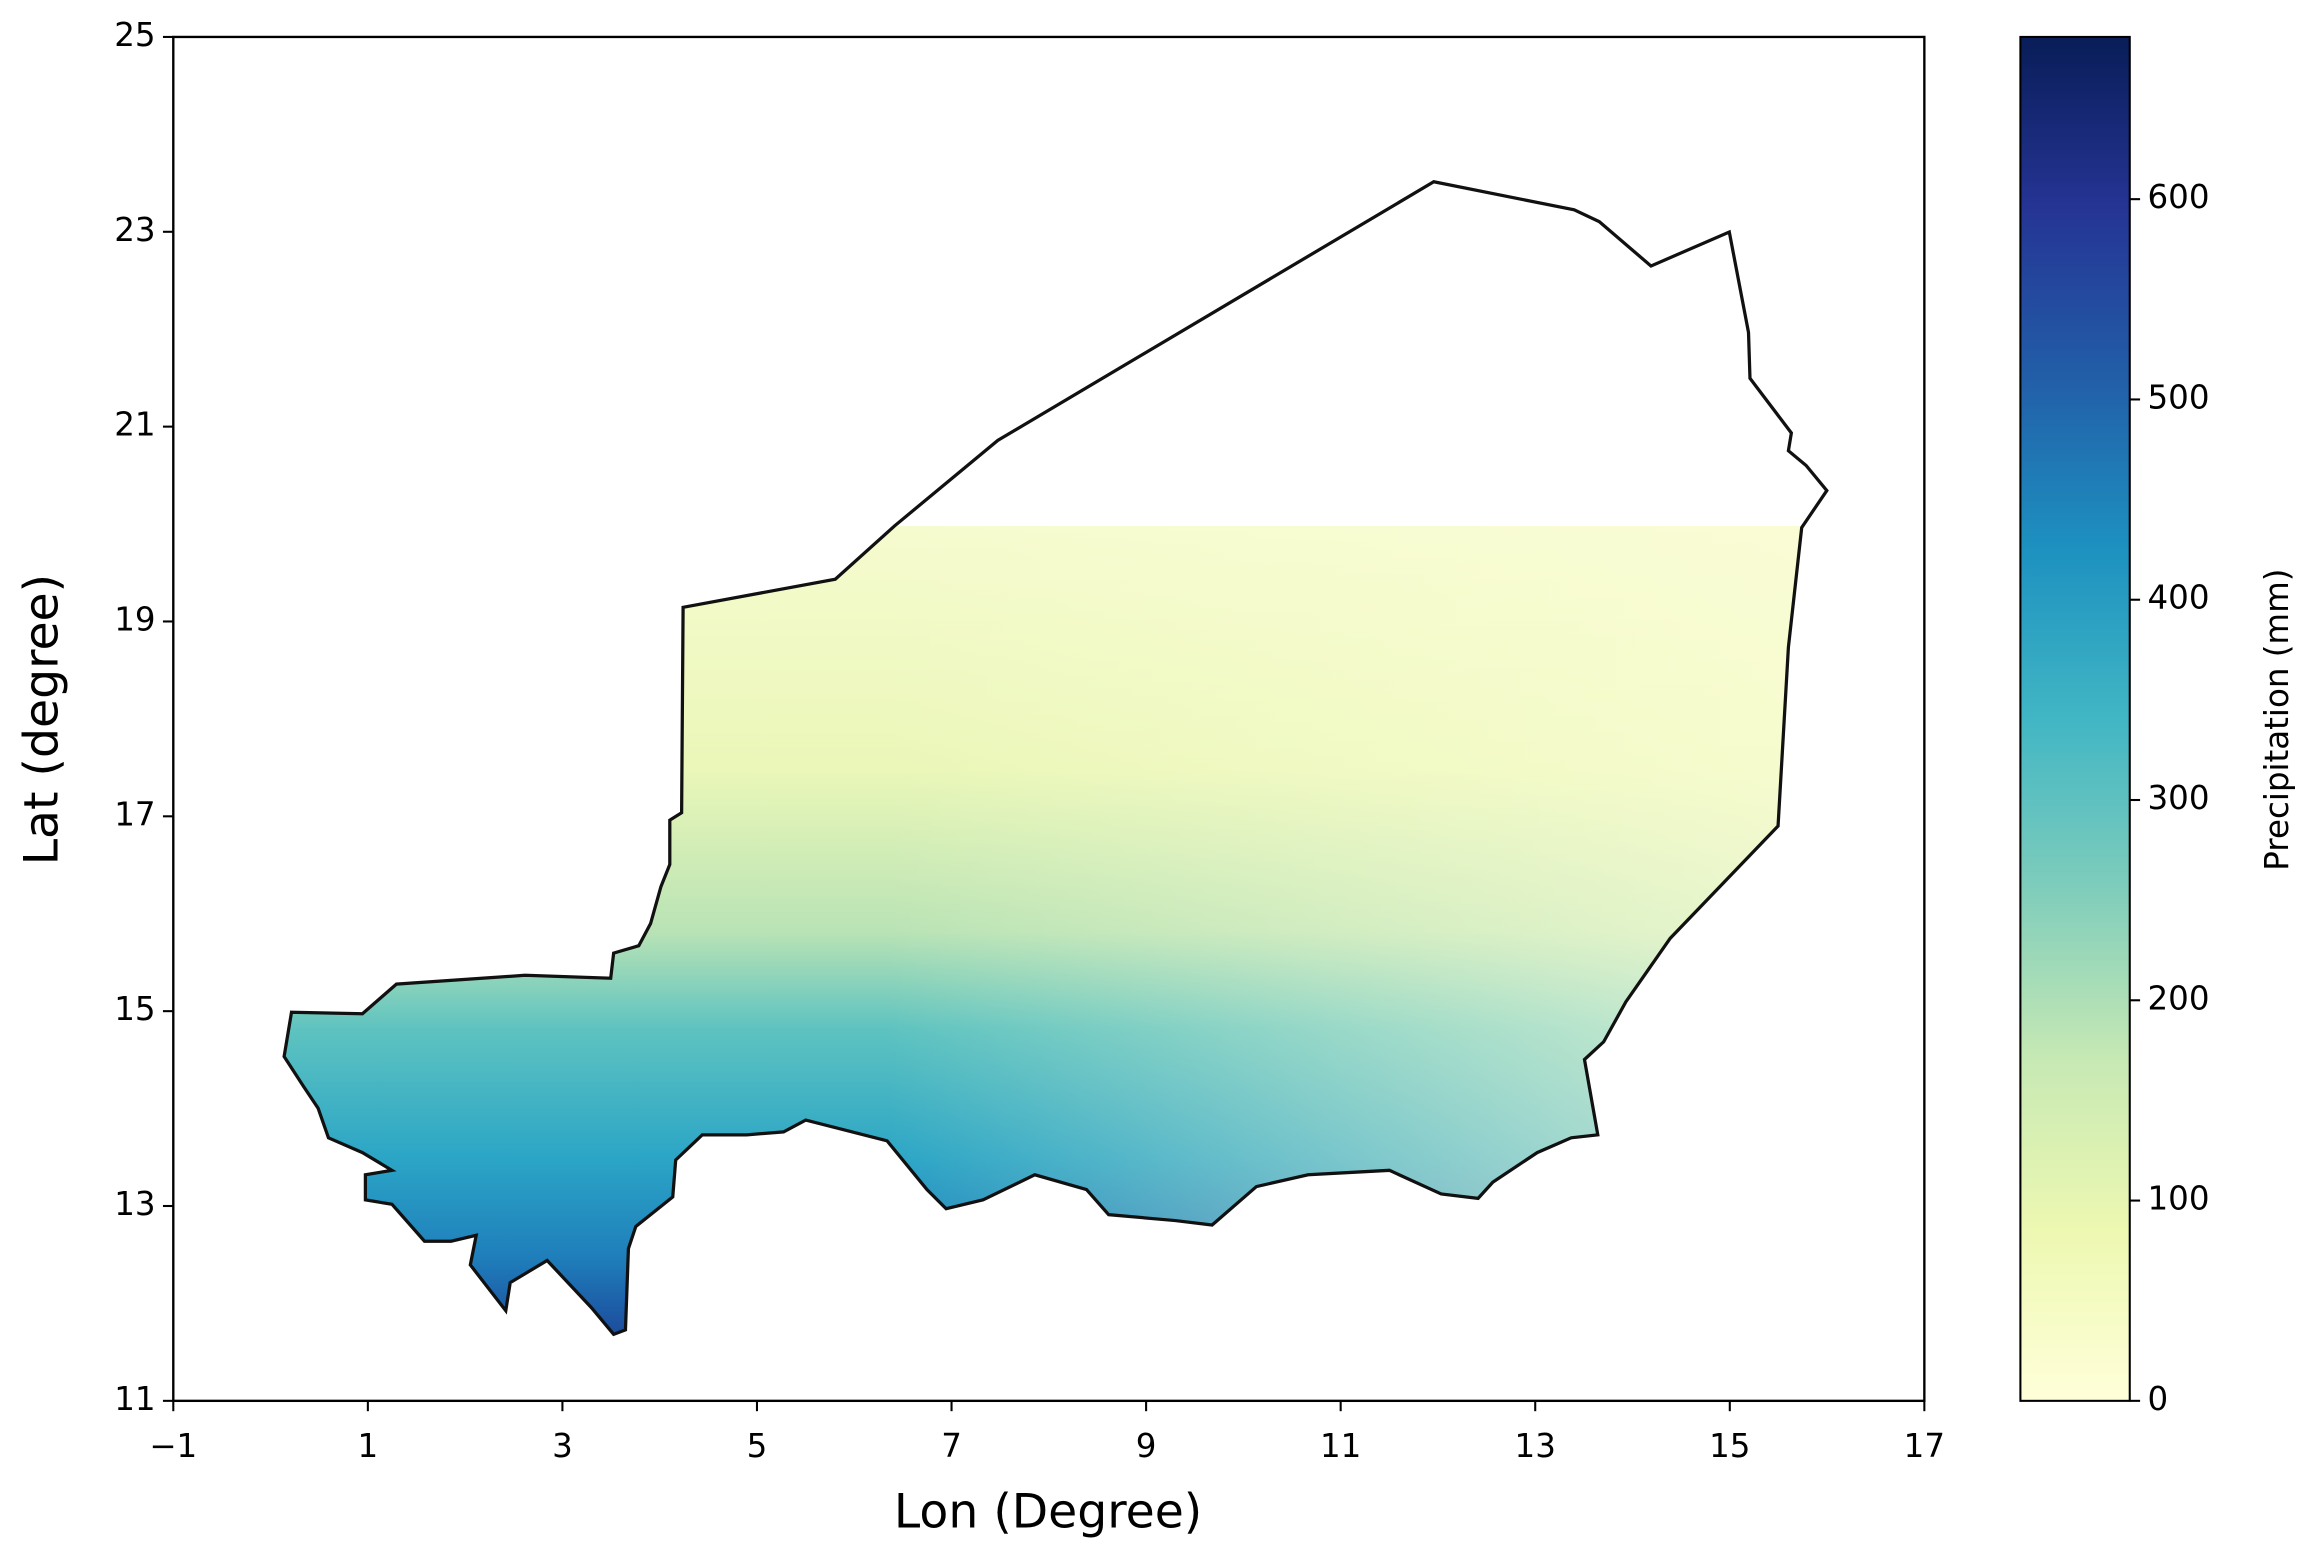 The height and width of the screenshot is (1556, 2306). I want to click on x-tick-label: 3, so click(562, 1446).